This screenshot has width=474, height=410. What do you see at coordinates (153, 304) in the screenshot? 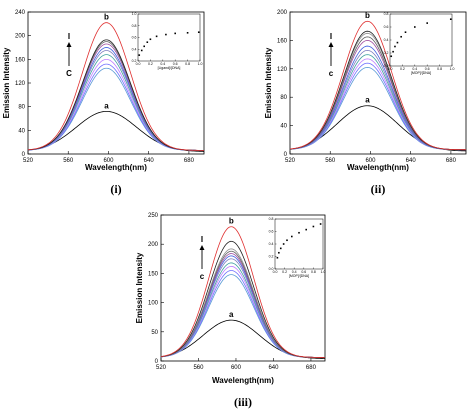
I see `y-tick-label: 100` at bounding box center [153, 304].